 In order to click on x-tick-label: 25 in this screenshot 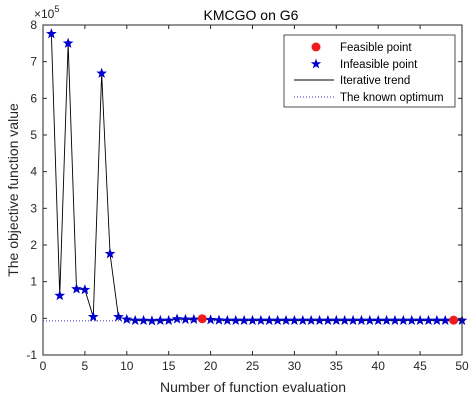, I will do `click(253, 366)`.